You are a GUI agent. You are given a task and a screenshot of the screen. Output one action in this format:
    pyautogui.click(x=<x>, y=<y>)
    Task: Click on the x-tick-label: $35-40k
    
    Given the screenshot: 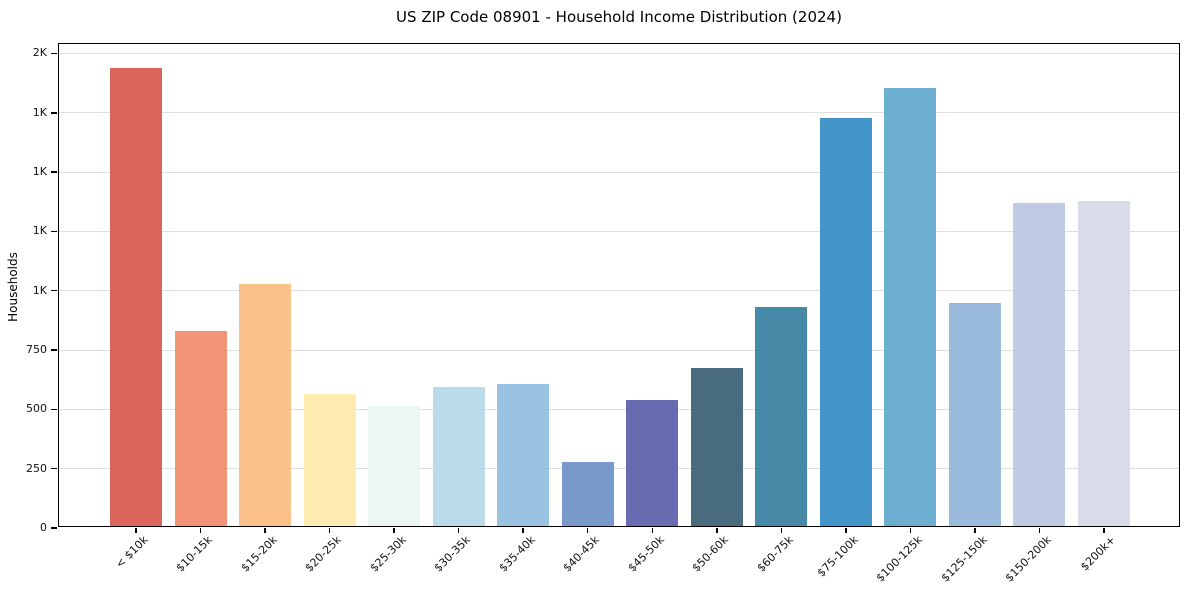 What is the action you would take?
    pyautogui.click(x=517, y=554)
    